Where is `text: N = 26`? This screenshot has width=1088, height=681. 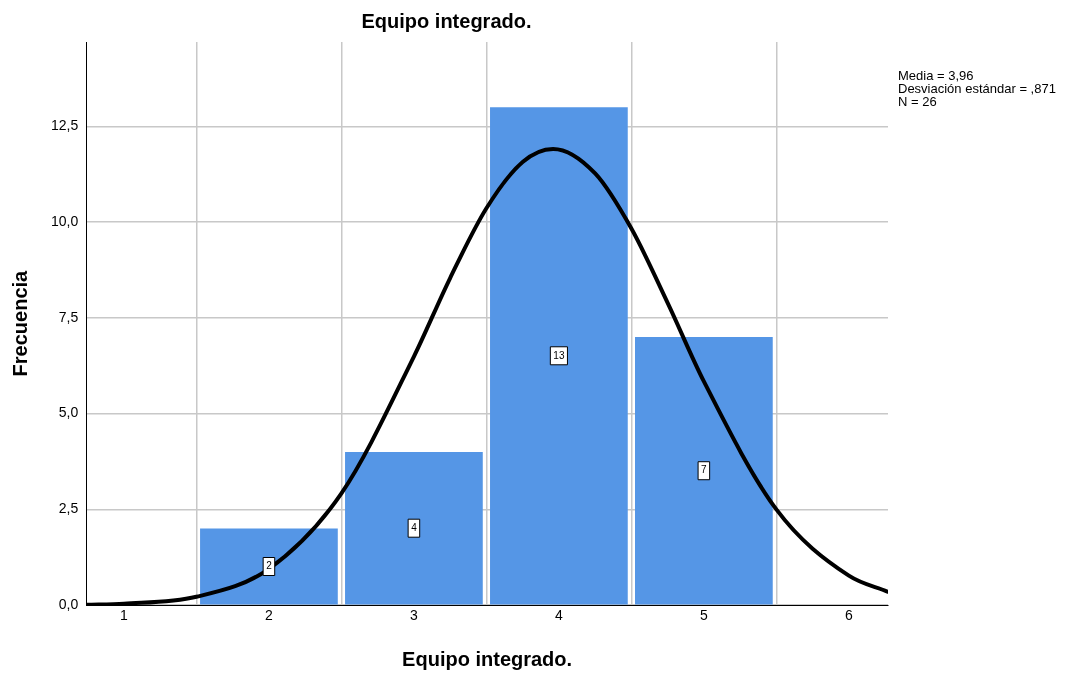
text: N = 26 is located at coordinates (917, 102).